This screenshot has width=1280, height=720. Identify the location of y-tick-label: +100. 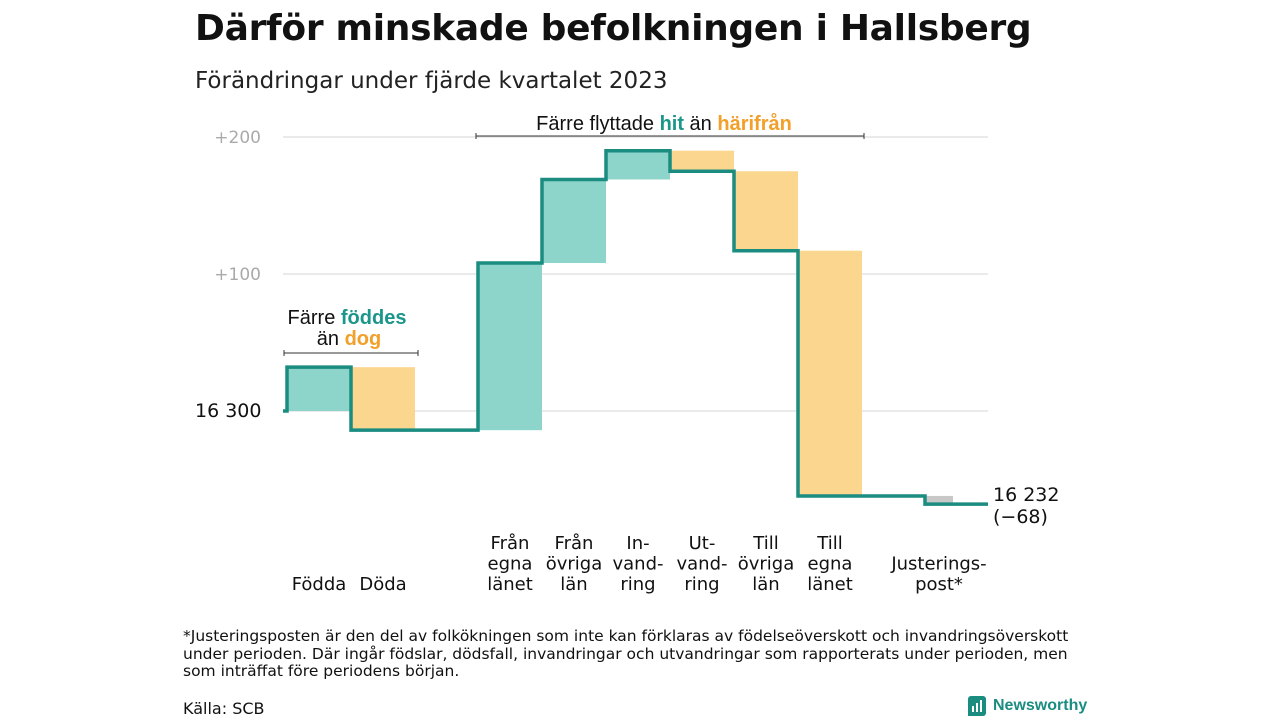
(237, 275).